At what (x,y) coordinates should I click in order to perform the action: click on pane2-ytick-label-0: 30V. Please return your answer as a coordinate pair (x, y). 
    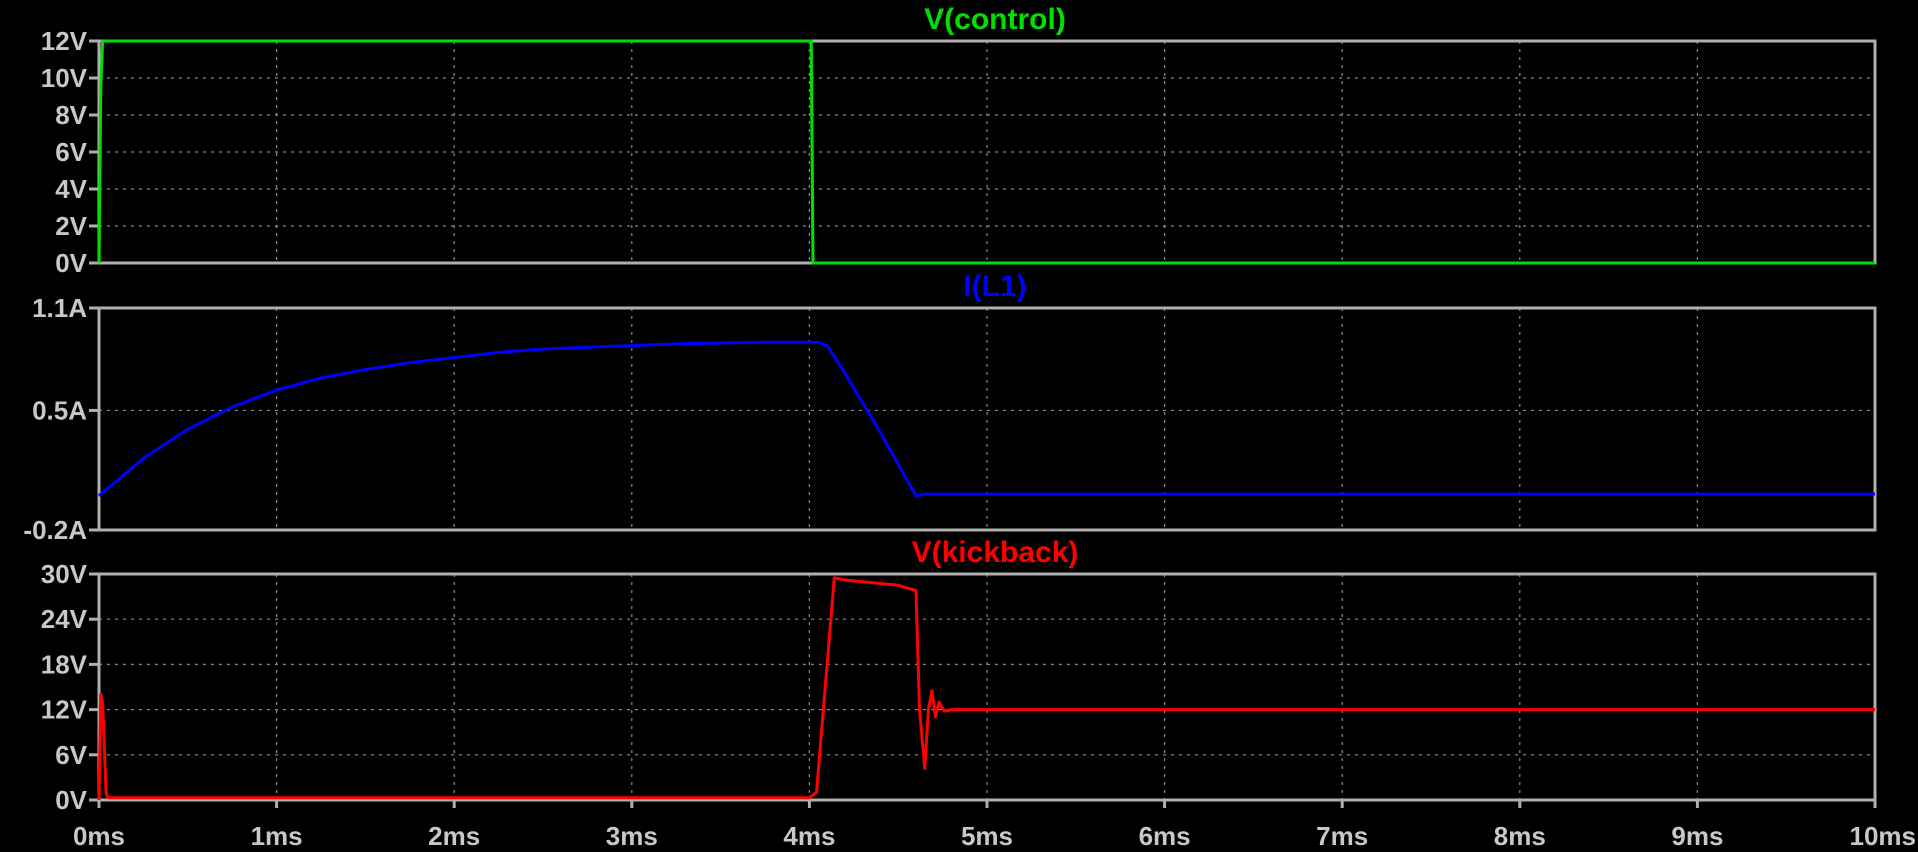
    Looking at the image, I should click on (64, 574).